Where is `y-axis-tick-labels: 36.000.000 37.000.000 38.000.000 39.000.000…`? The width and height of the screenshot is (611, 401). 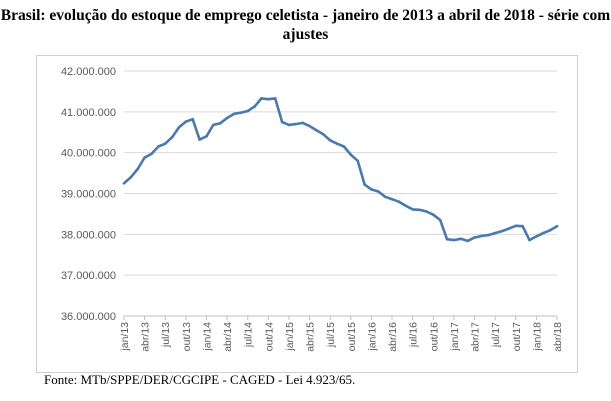 y-axis-tick-labels: 36.000.000 37.000.000 38.000.000 39.000.000… is located at coordinates (88, 194).